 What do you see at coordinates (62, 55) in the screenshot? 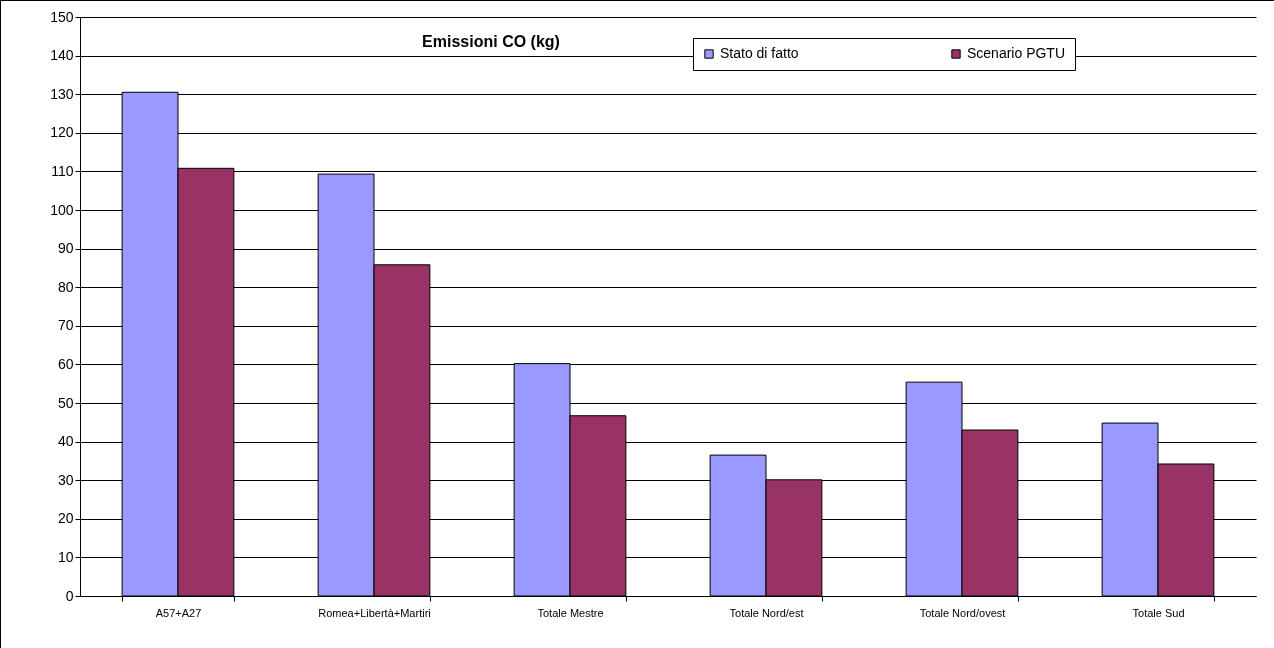
I see `y-tick-label: 140` at bounding box center [62, 55].